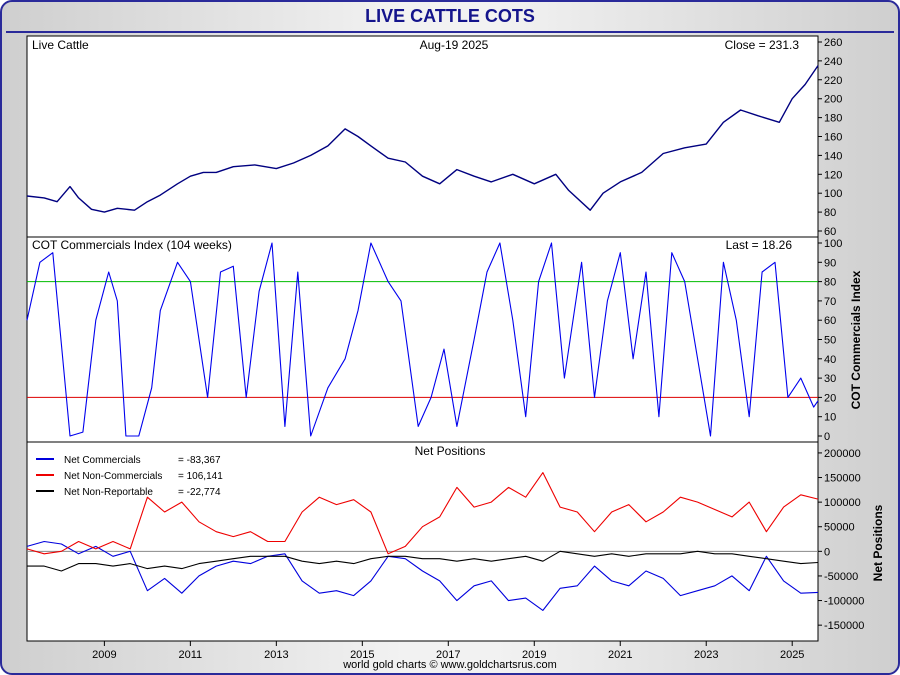  Describe the element at coordinates (199, 492) in the screenshot. I see `legend-value: = -22,774` at that location.